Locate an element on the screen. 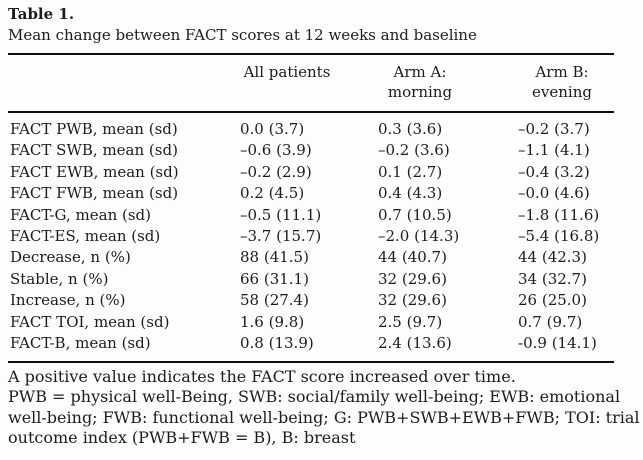 Image resolution: width=643 pixels, height=460 pixels. cell-row-label: Stable, n (%) is located at coordinates (59, 278).